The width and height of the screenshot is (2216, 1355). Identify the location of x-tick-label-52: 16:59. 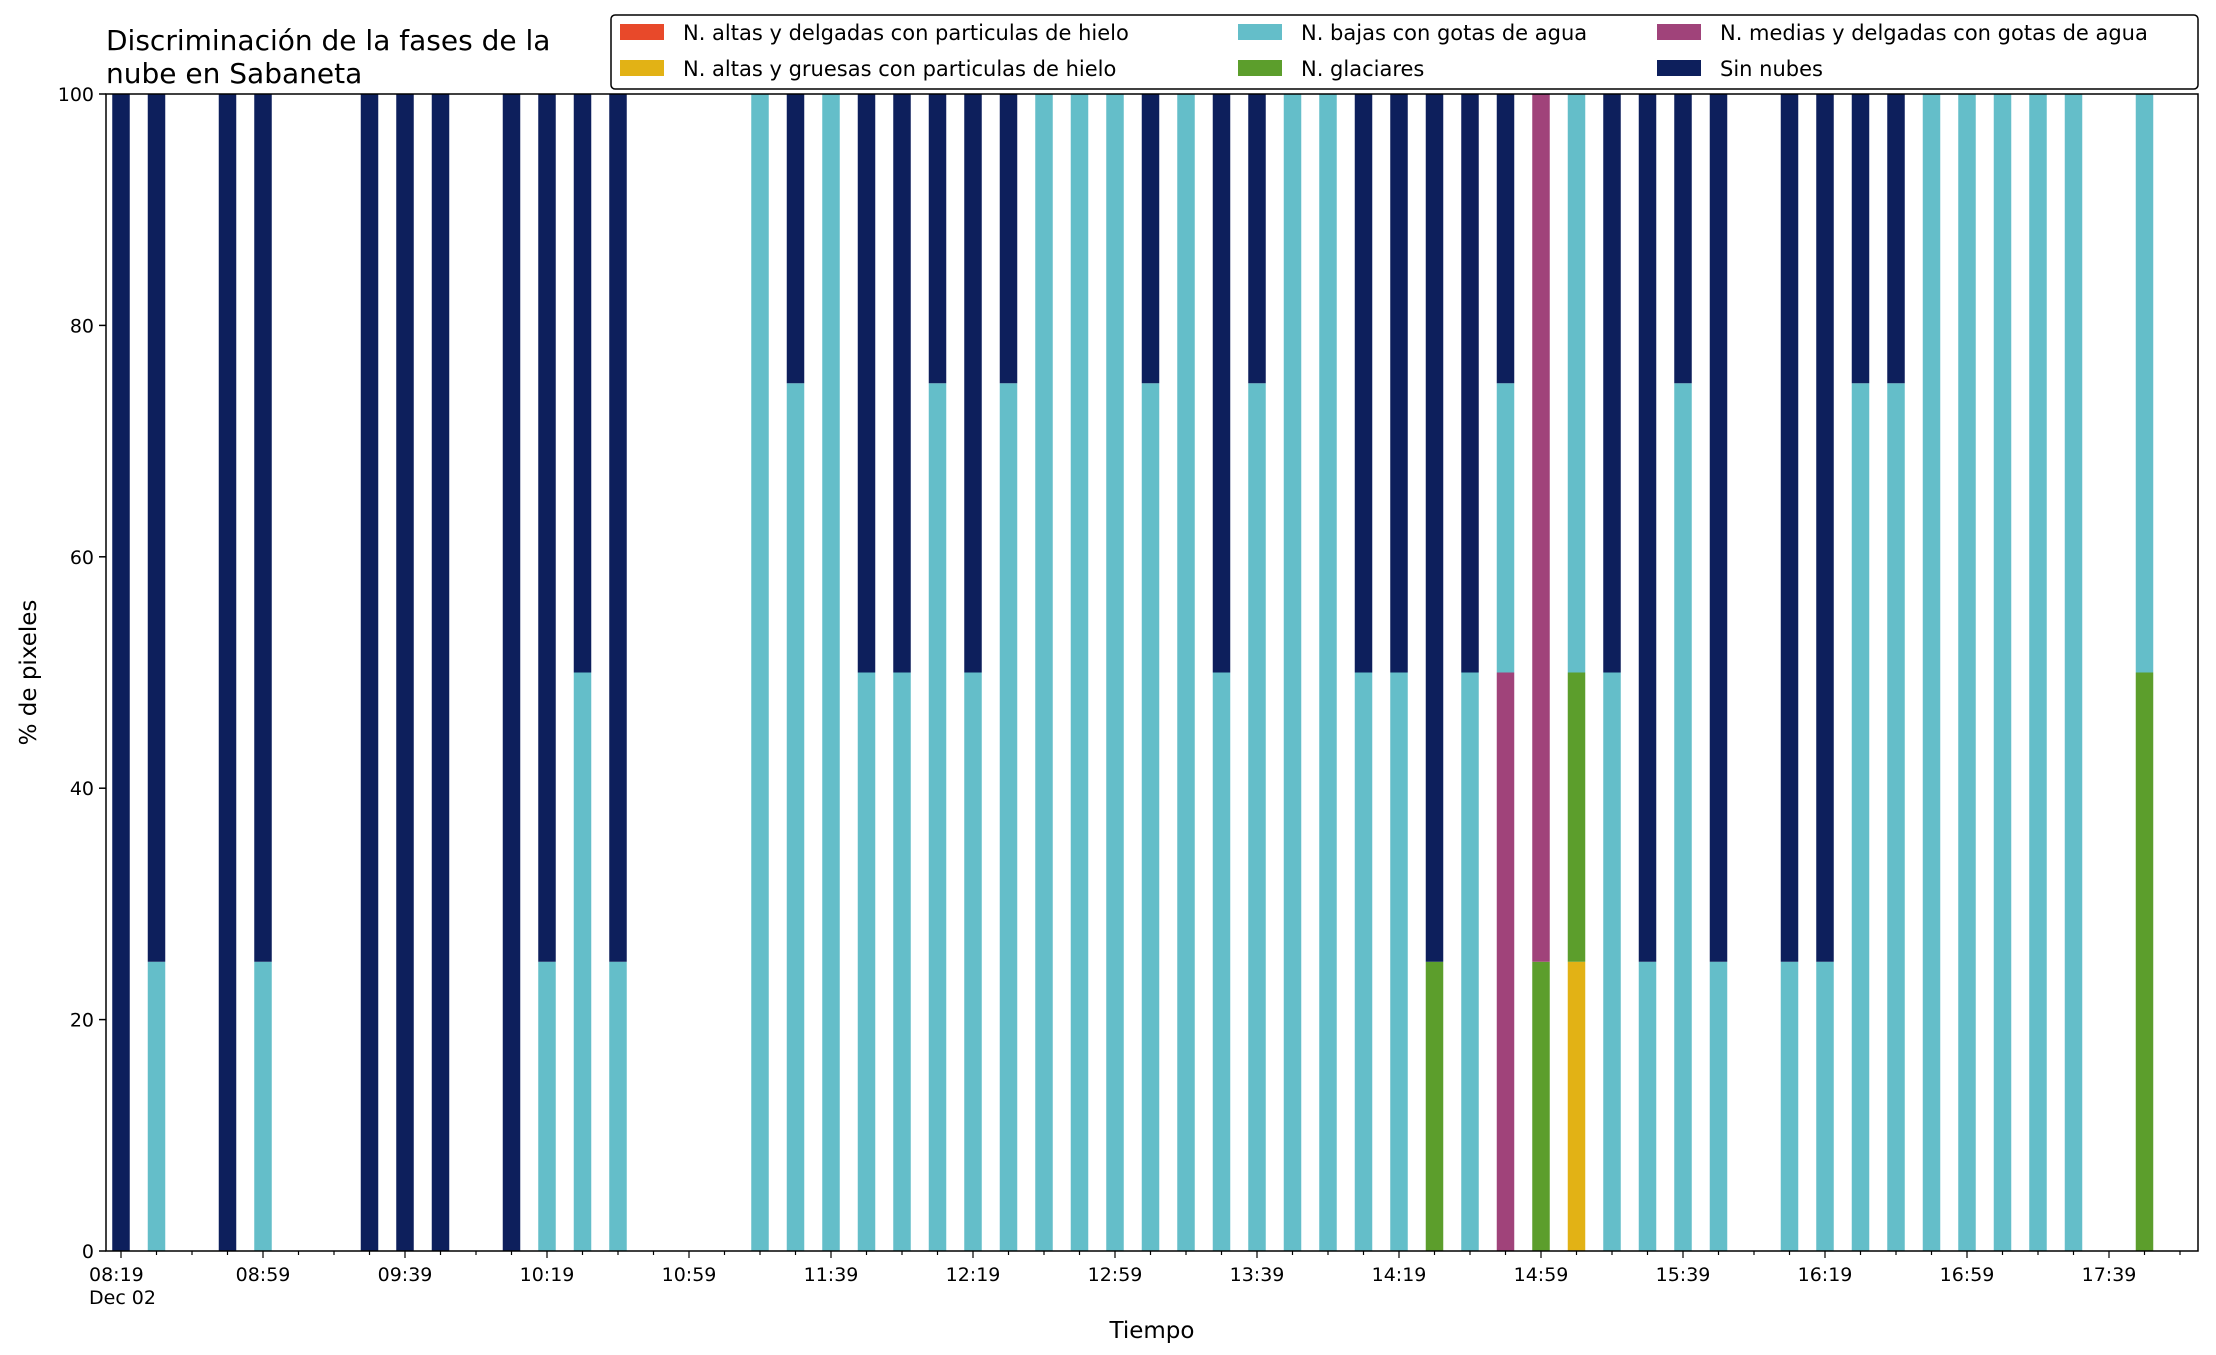
(1967, 1275).